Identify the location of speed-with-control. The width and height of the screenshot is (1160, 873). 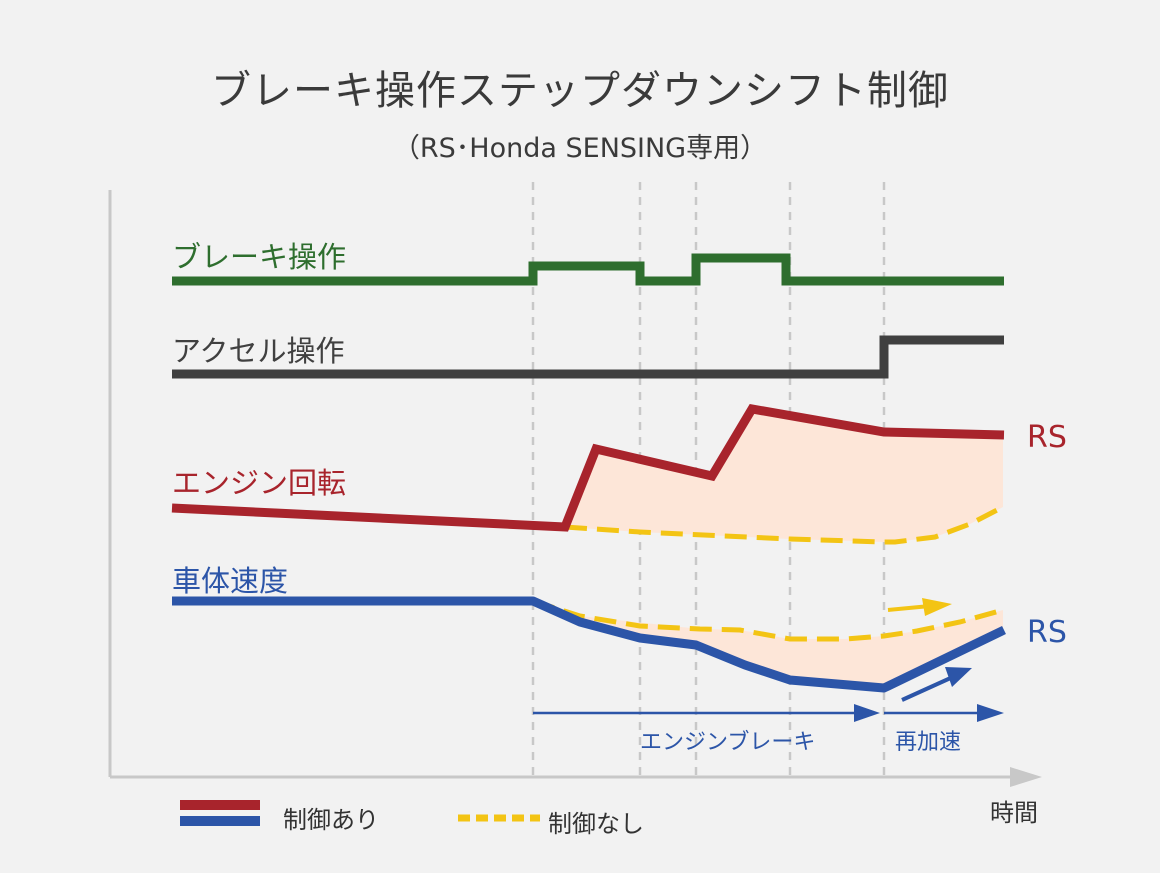
(589, 644).